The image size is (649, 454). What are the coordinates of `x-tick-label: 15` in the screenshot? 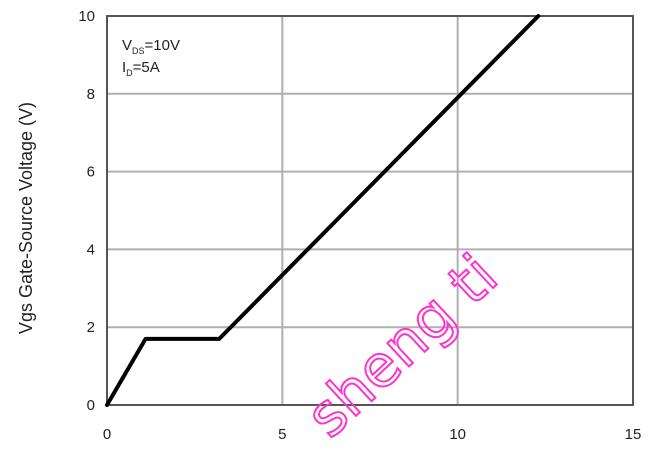 It's located at (633, 434).